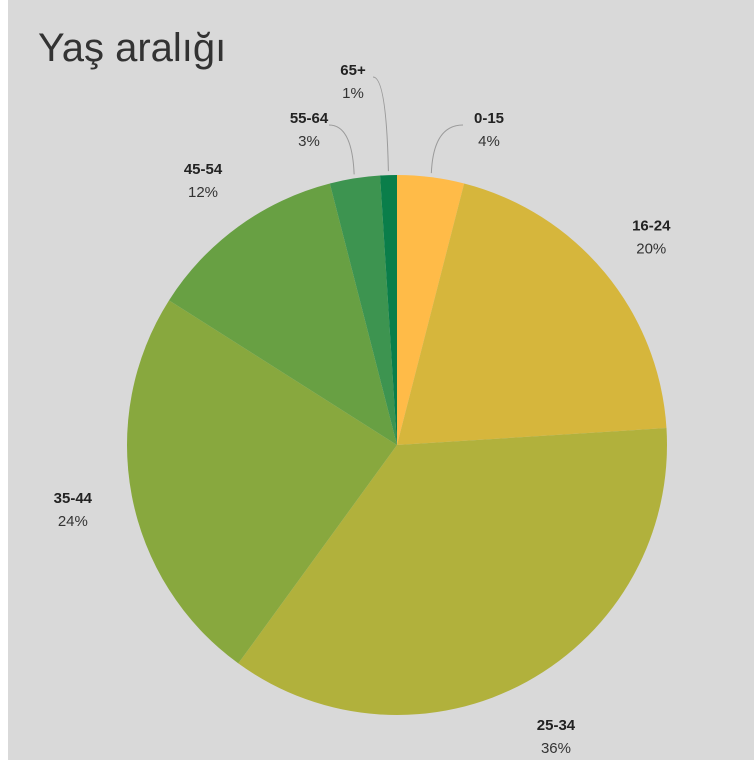  I want to click on slice-value-25-34: 36%, so click(556, 748).